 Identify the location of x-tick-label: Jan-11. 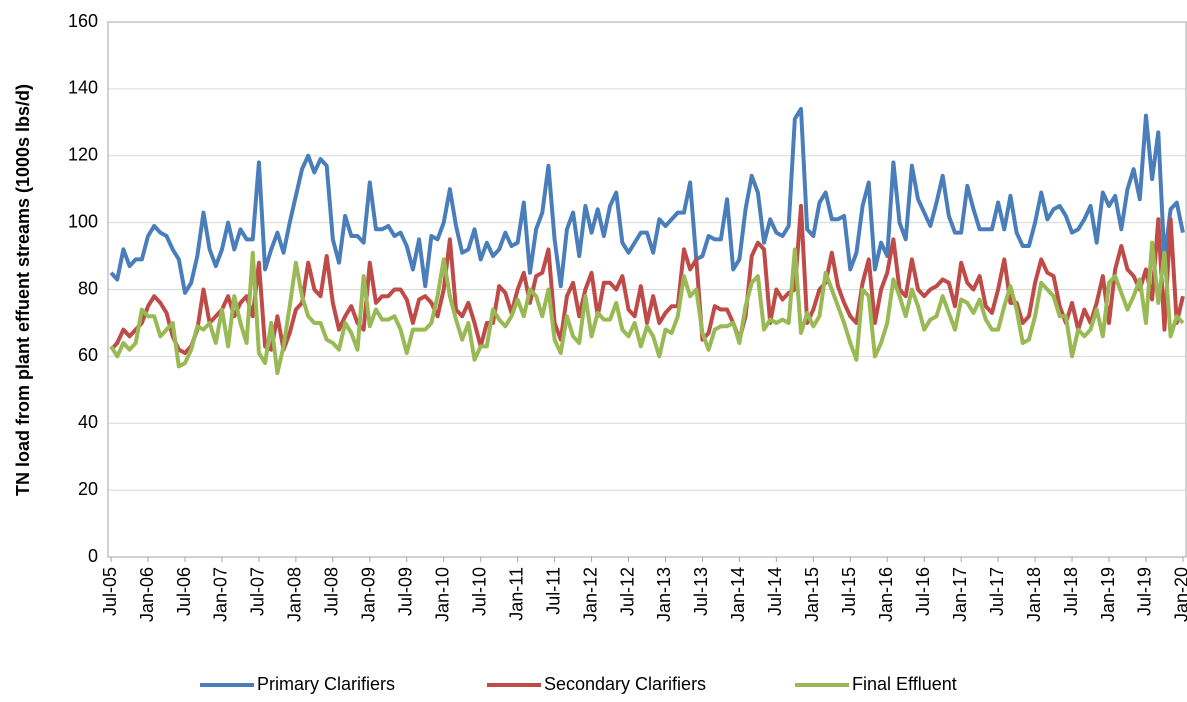
(516, 594).